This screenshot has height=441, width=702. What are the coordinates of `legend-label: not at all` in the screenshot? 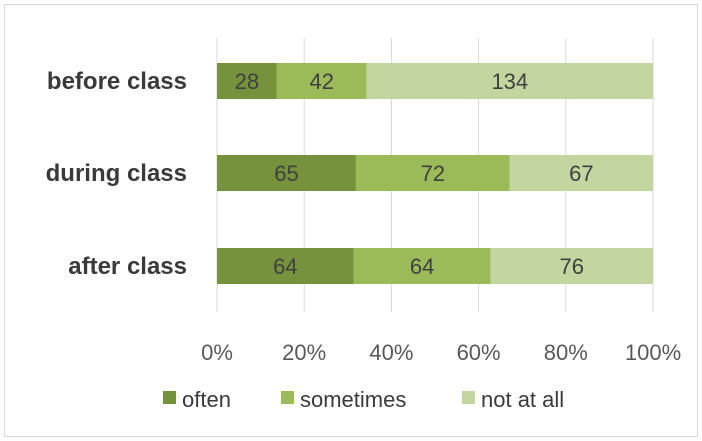 It's located at (522, 399).